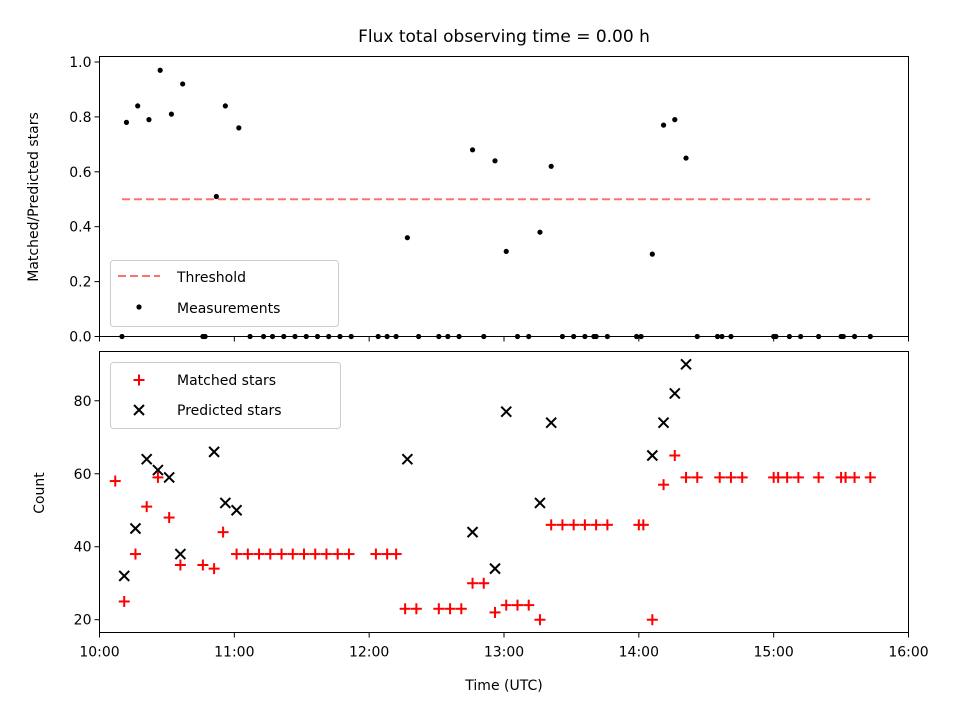 This screenshot has height=720, width=960. I want to click on top-y-tick-label: 0.0, so click(80, 338).